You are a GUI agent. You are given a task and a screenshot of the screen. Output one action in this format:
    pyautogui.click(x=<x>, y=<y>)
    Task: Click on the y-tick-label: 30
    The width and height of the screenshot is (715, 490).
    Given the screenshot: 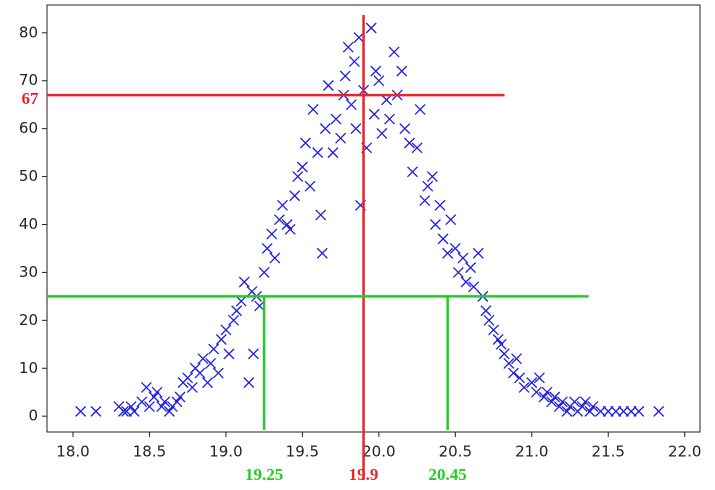 What is the action you would take?
    pyautogui.click(x=28, y=272)
    